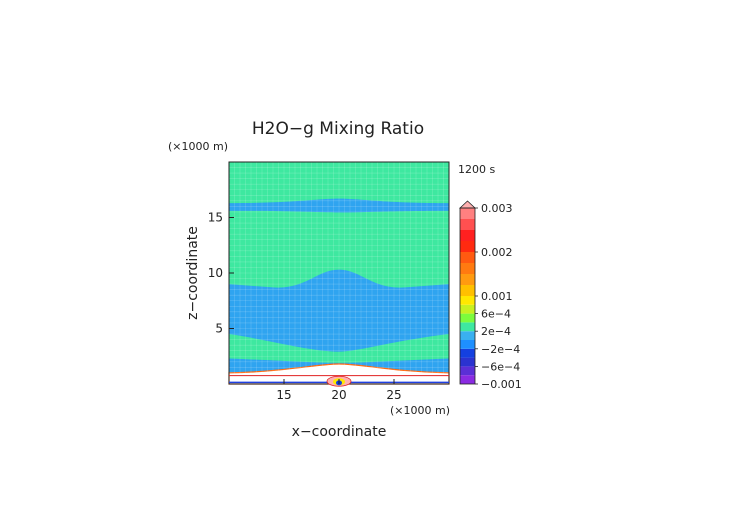 The height and width of the screenshot is (532, 752). I want to click on colorbar-tick-label: 6e−4, so click(496, 314).